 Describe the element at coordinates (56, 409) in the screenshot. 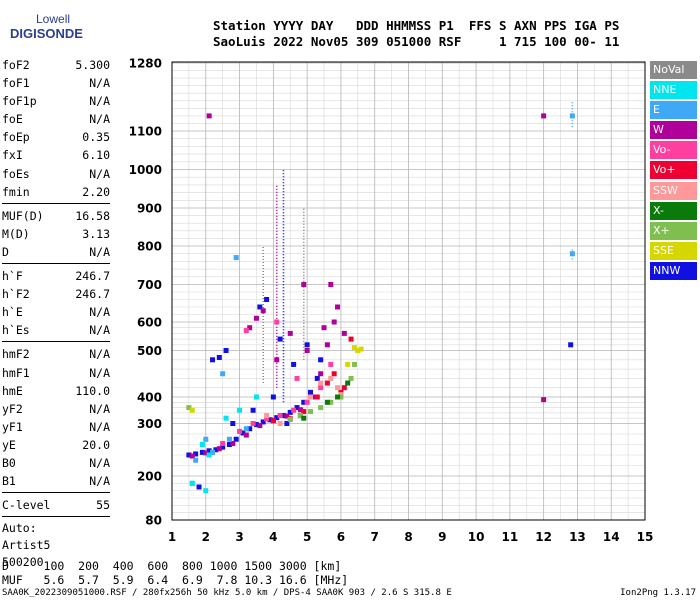

I see `param-row: yF2 N/A` at that location.